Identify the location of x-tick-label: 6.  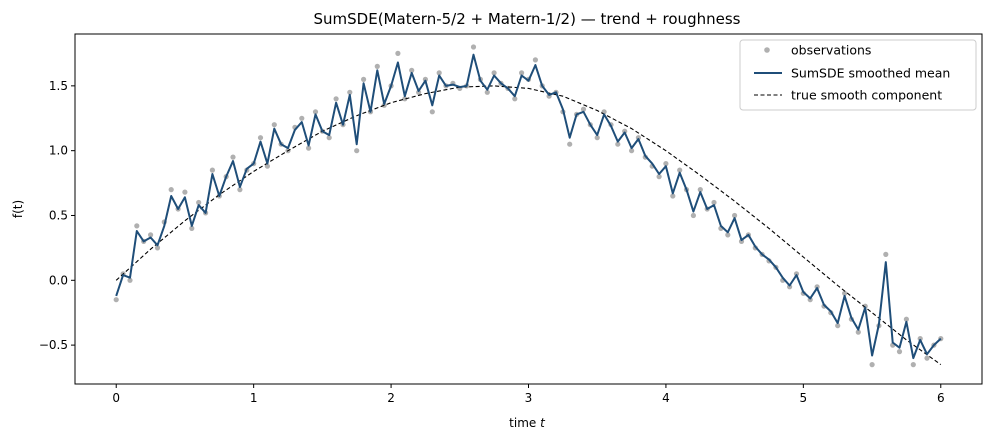
(941, 398).